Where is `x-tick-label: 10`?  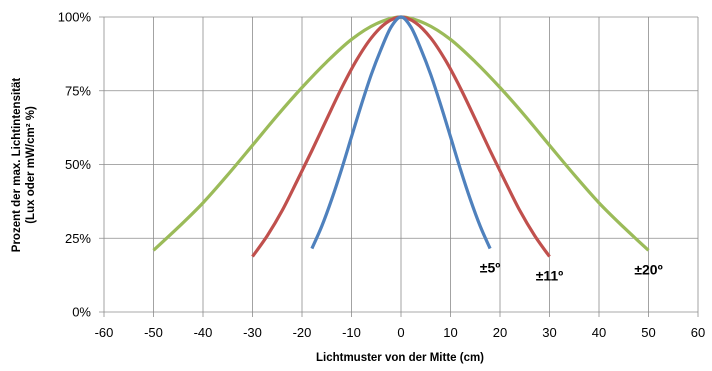 x-tick-label: 10 is located at coordinates (450, 332).